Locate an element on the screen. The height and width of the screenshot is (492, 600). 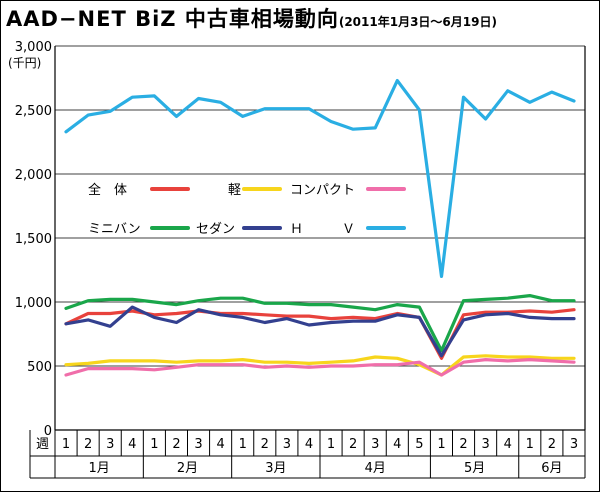
legend-label-4: ミニバン is located at coordinates (114, 229).